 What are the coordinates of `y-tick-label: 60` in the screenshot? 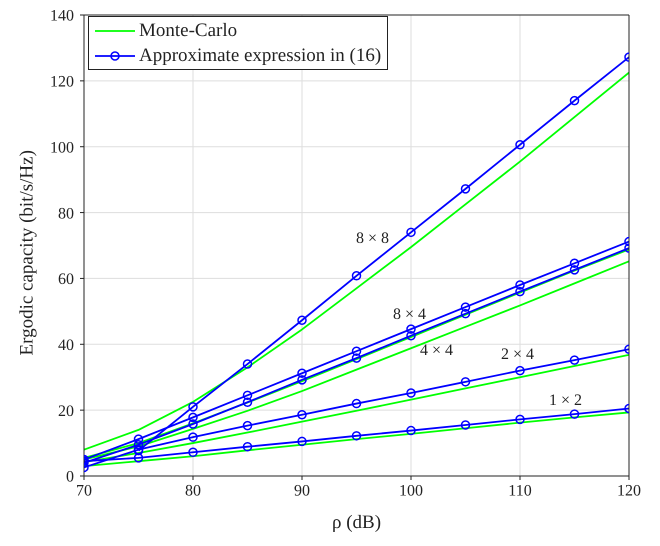 It's located at (66, 279).